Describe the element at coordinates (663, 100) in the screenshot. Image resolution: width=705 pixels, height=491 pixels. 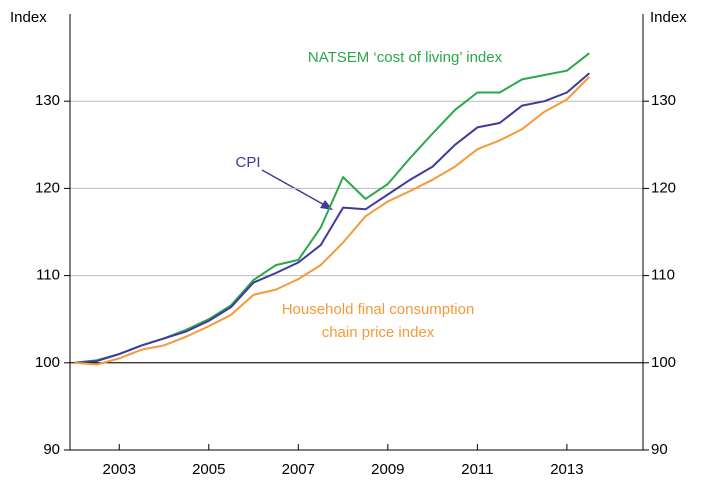
I see `y-tick-label-right: 130` at that location.